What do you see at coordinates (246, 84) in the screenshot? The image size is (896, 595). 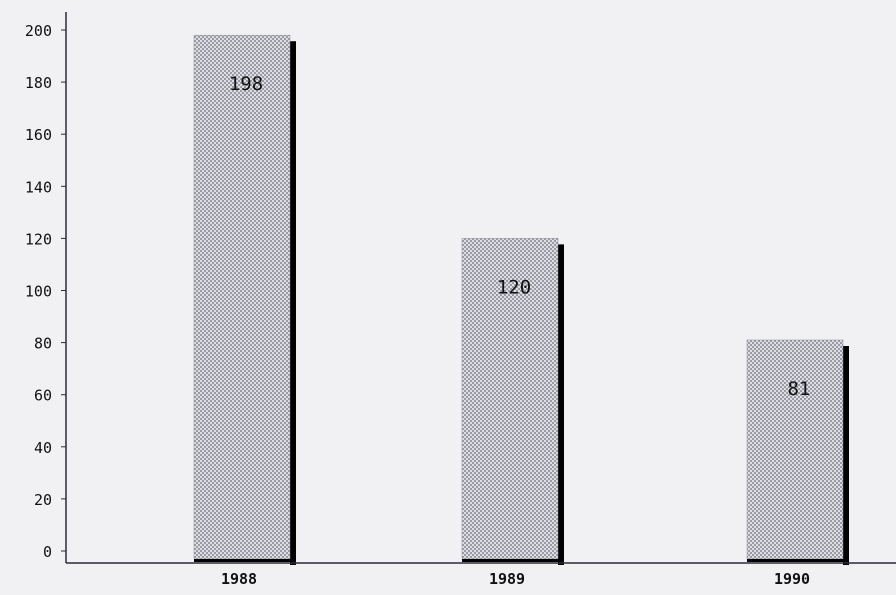 I see `bar-value-label: 198` at bounding box center [246, 84].